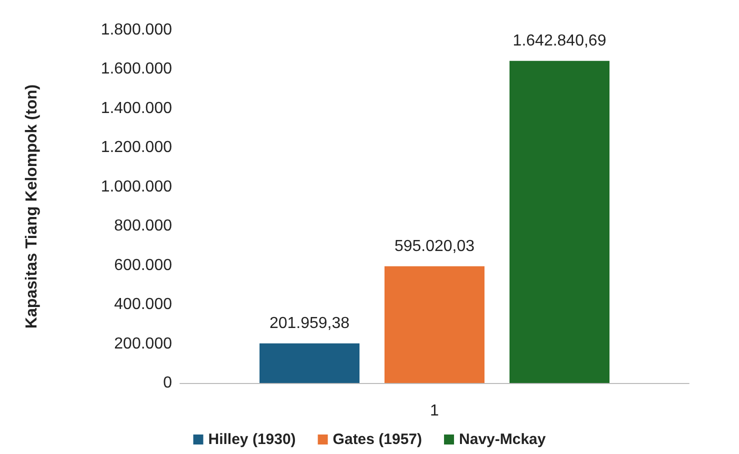  What do you see at coordinates (136, 69) in the screenshot?
I see `y-tick-label: 1.600.000` at bounding box center [136, 69].